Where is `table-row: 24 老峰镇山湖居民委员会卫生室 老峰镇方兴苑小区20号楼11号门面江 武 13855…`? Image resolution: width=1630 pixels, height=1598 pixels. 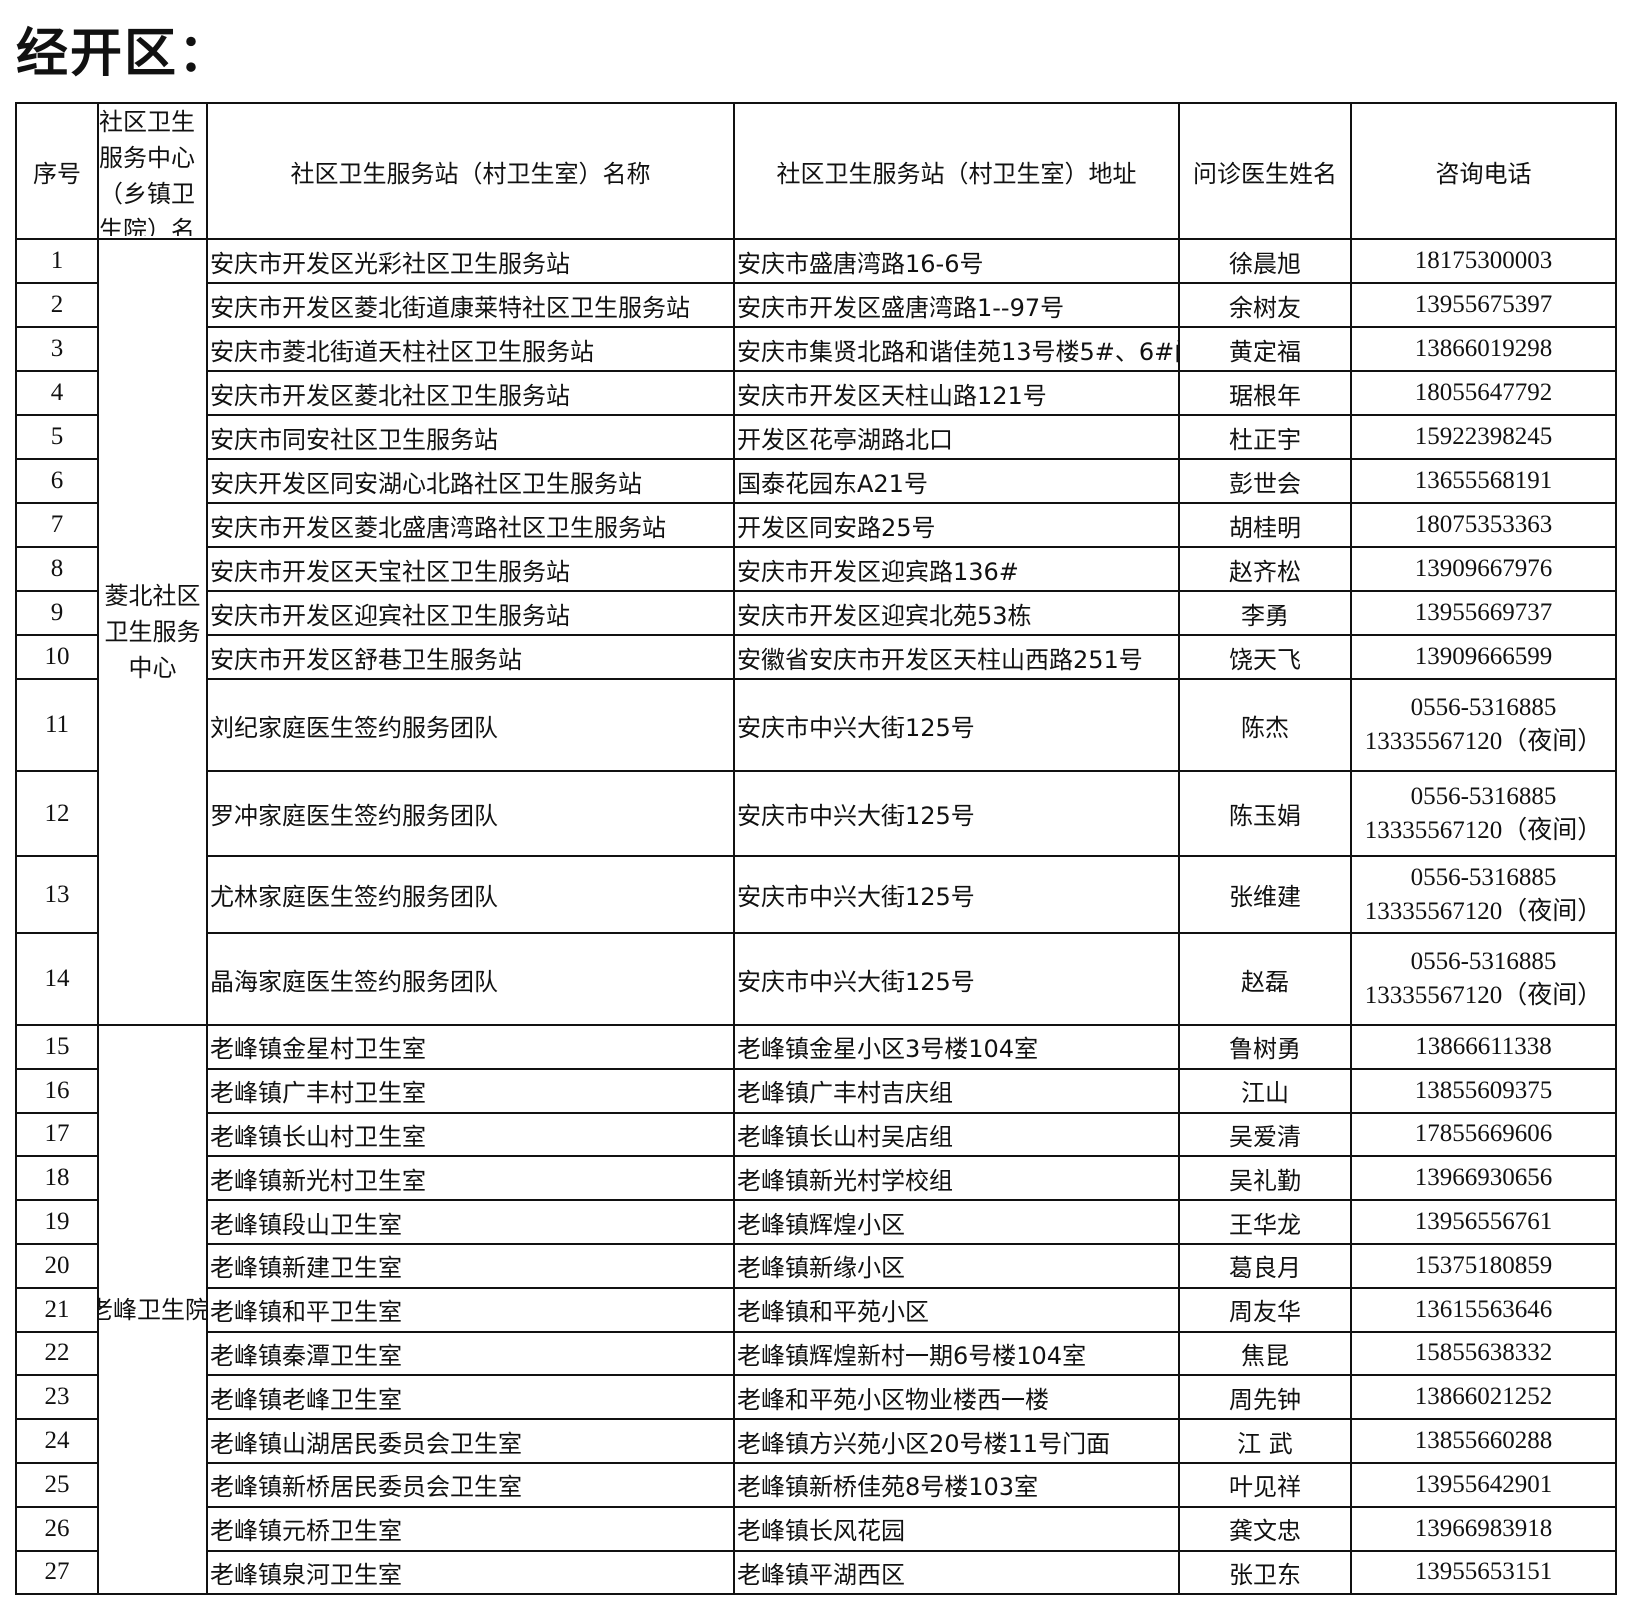 table-row: 24 老峰镇山湖居民委员会卫生室 老峰镇方兴苑小区20号楼11号门面江 武 13855… is located at coordinates (816, 1441).